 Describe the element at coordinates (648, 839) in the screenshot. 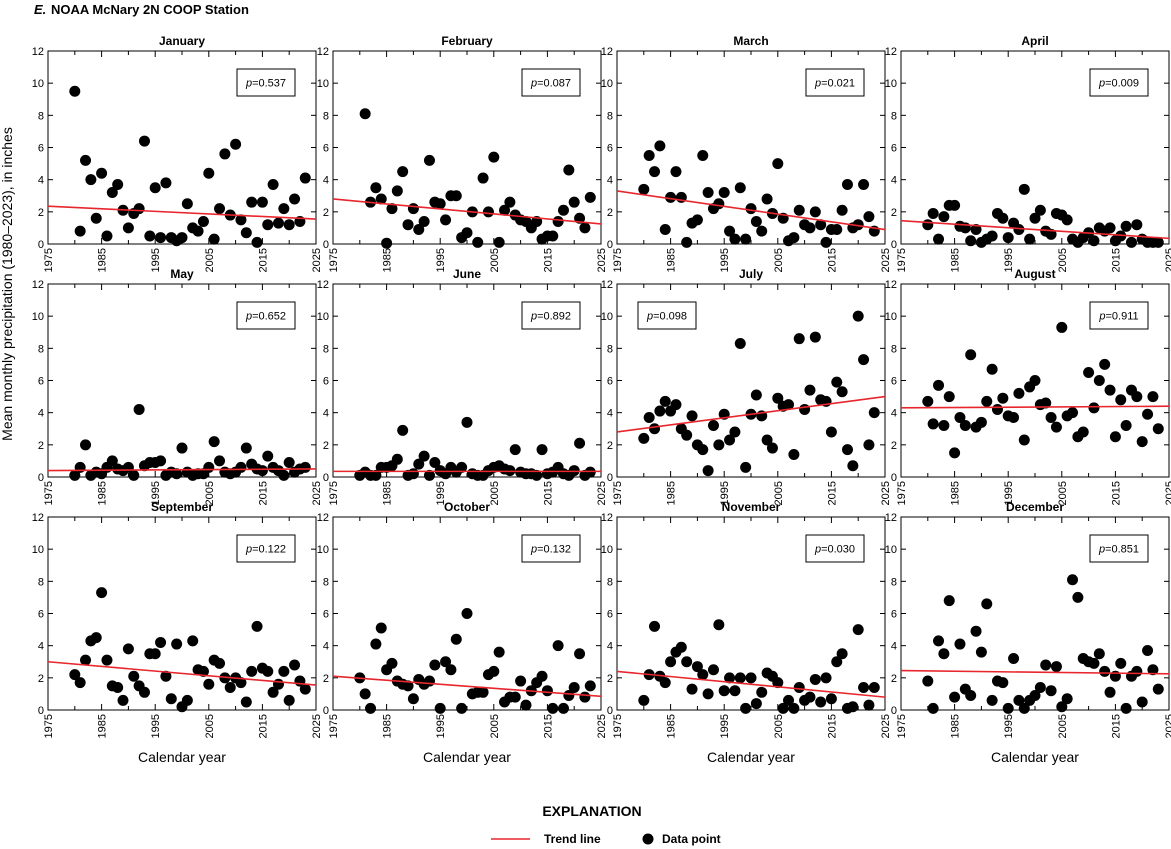

I see `legend-data-point` at that location.